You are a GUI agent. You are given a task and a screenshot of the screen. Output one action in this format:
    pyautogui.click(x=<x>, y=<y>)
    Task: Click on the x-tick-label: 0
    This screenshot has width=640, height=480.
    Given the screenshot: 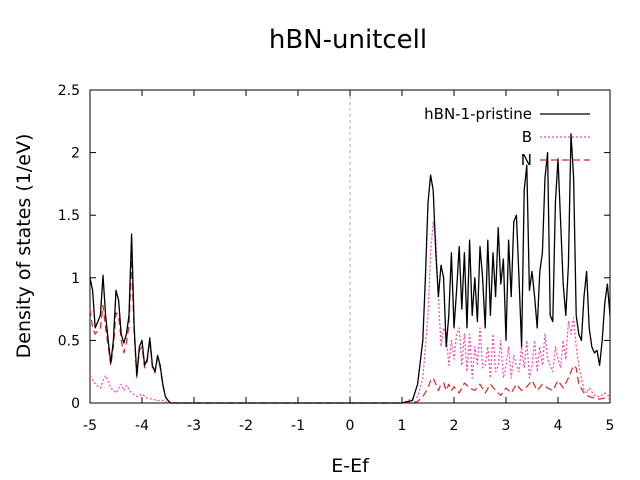 What is the action you would take?
    pyautogui.click(x=350, y=426)
    